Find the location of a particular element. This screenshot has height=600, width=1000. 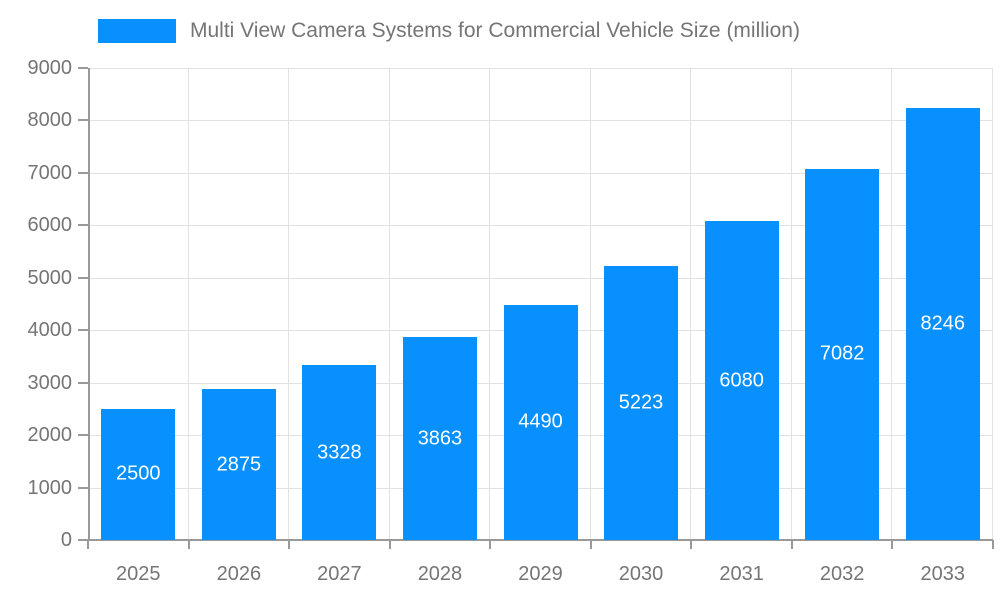

x-axis-label: 2027 is located at coordinates (339, 574).